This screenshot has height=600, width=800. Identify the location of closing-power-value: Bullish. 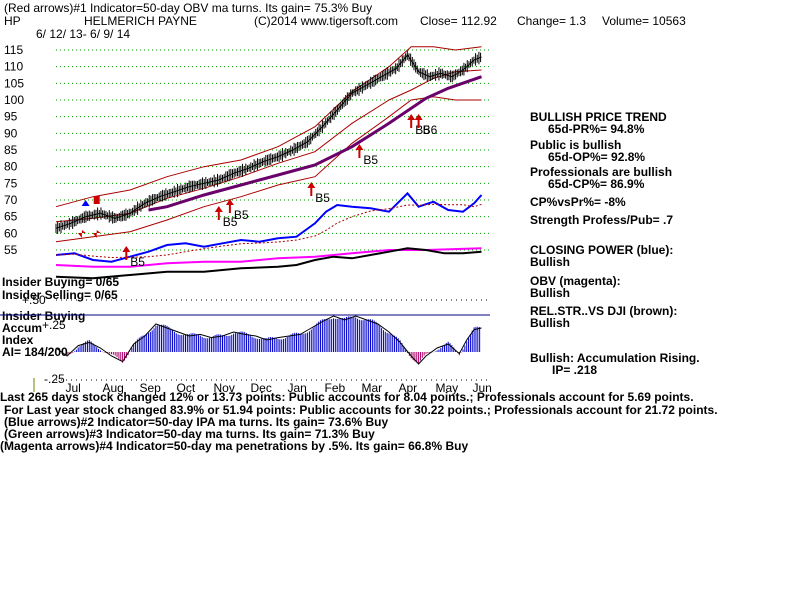
(550, 262).